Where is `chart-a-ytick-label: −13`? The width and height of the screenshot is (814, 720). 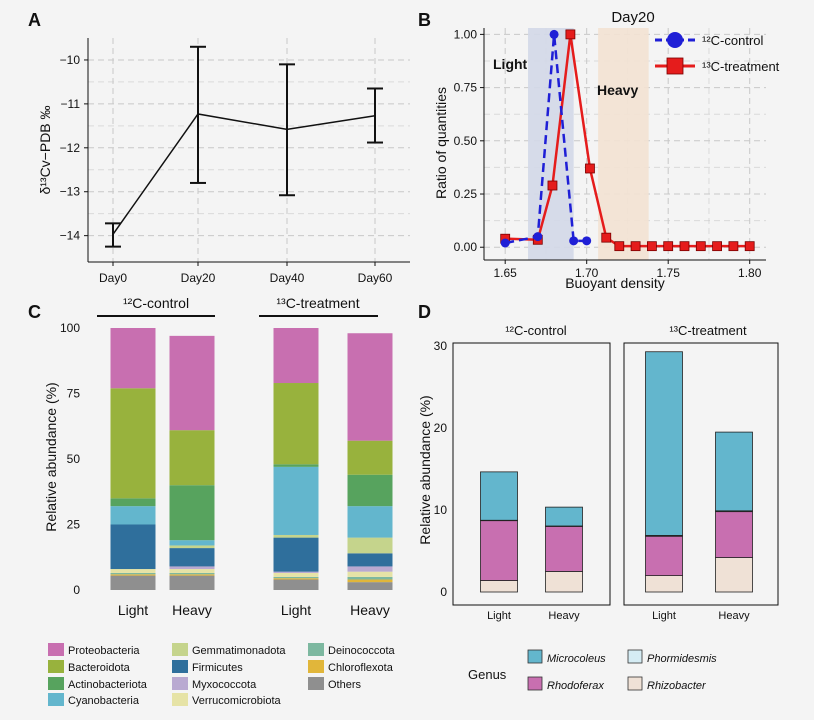 chart-a-ytick-label: −13 is located at coordinates (70, 192).